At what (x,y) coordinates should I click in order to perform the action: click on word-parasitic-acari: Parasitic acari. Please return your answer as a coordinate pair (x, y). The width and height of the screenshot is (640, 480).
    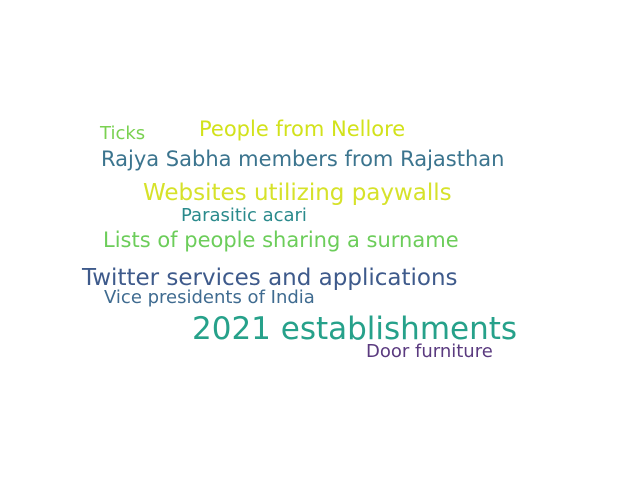
    Looking at the image, I should click on (244, 215).